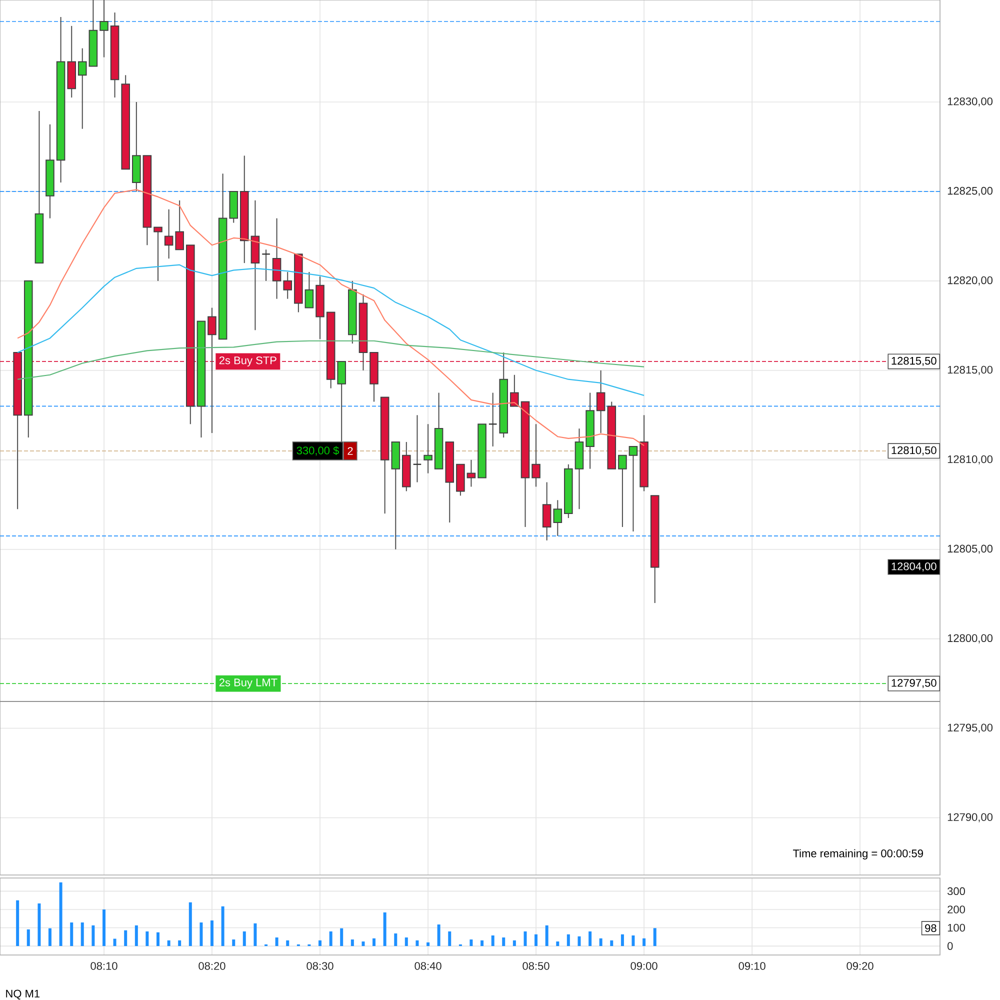 The height and width of the screenshot is (1000, 1000). I want to click on y-tick-label: 12820,00, so click(970, 281).